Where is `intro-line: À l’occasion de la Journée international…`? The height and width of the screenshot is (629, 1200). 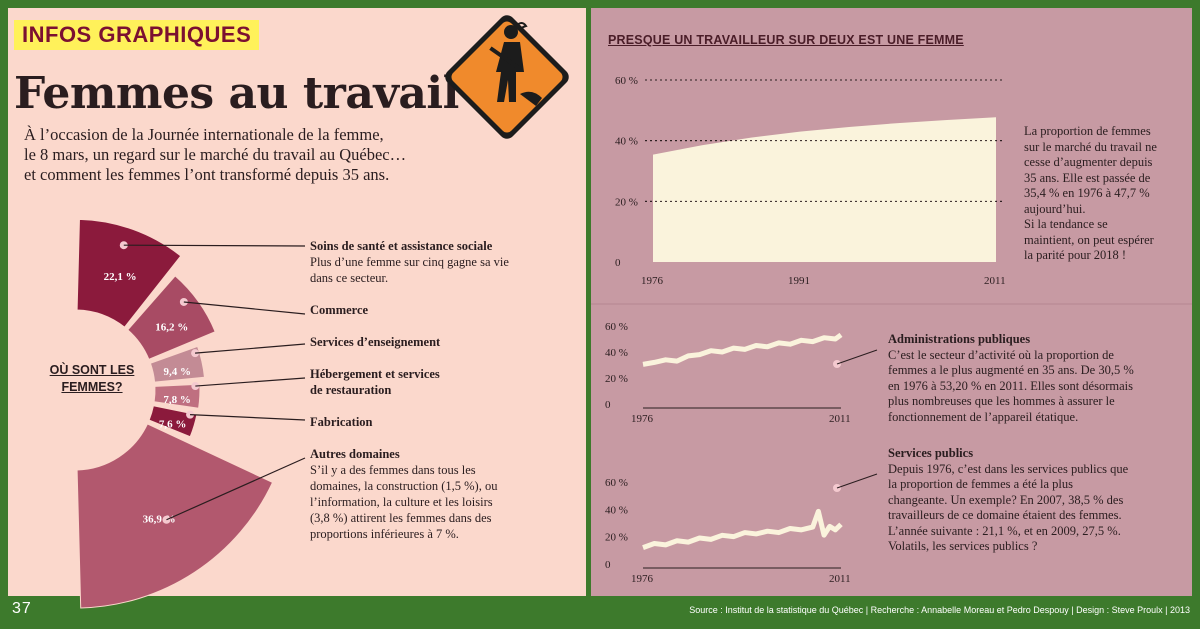 intro-line: À l’occasion de la Journée international… is located at coordinates (204, 134).